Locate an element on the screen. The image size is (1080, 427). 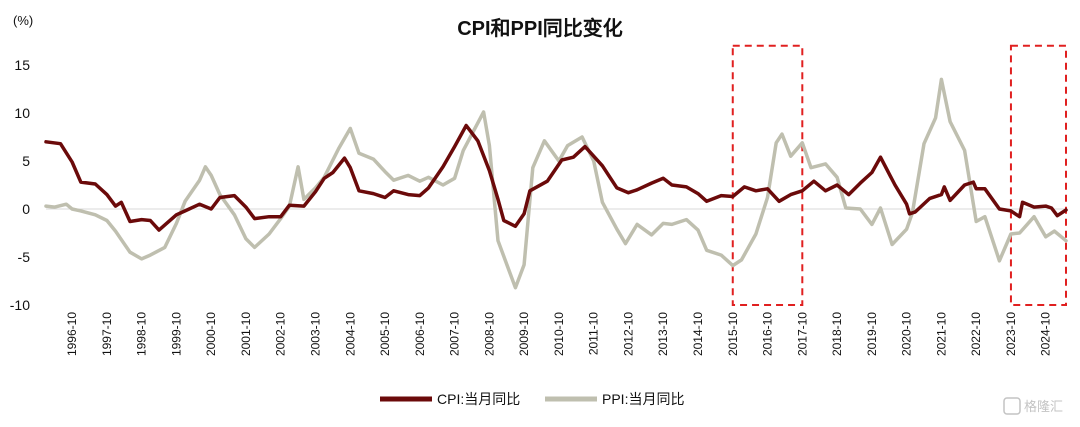
x-tick-label: 2012-10 is located at coordinates (628, 334).